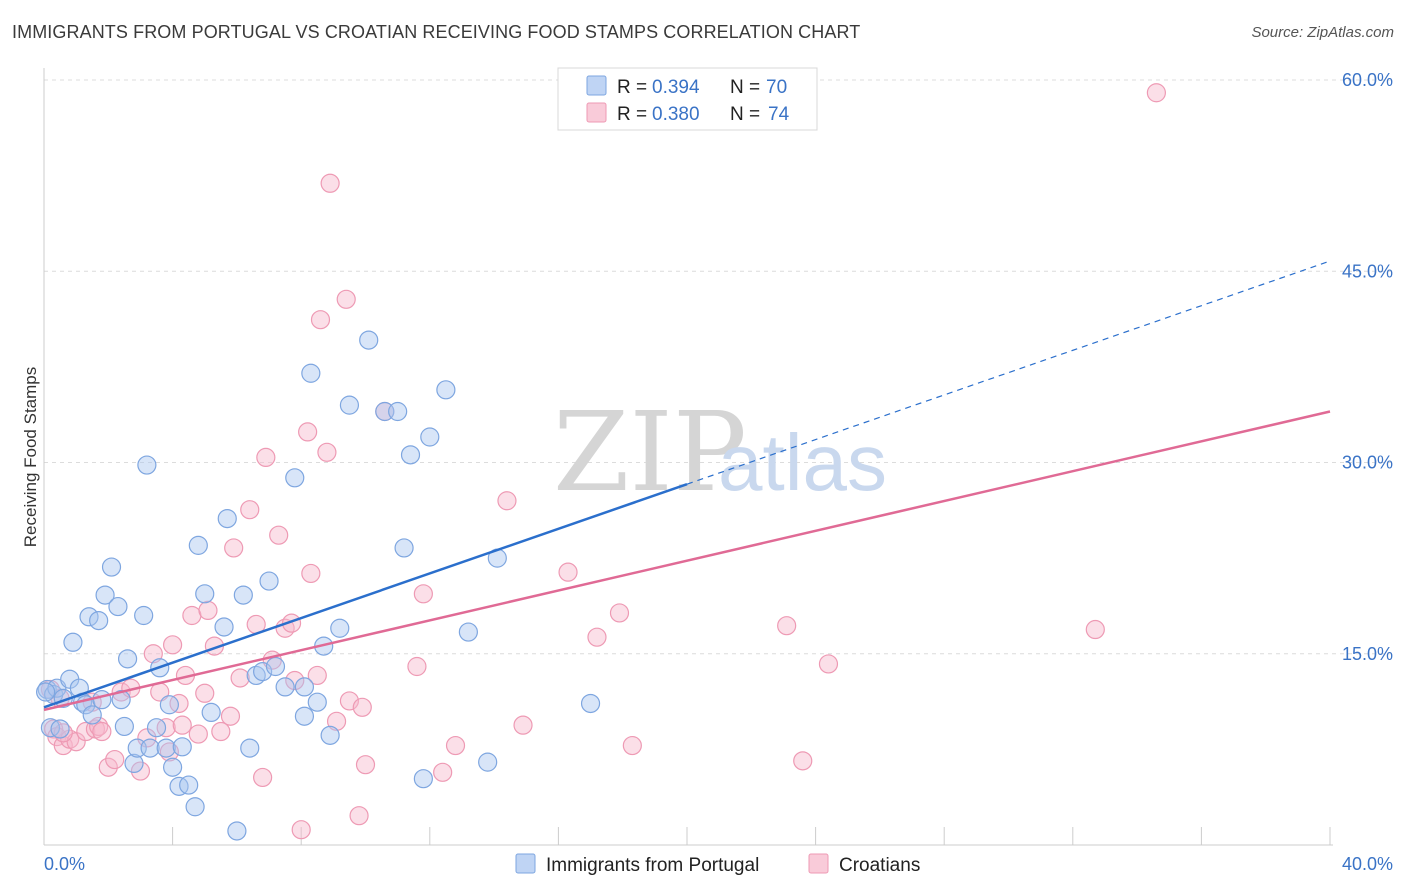 The image size is (1406, 892). Describe the element at coordinates (632, 87) in the screenshot. I see `legend-r-label-portugal: R =` at that location.